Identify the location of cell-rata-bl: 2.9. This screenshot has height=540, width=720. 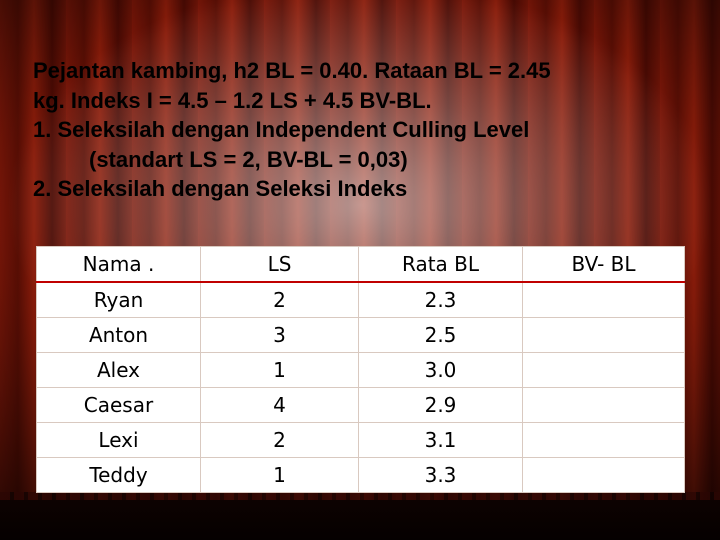
(440, 405).